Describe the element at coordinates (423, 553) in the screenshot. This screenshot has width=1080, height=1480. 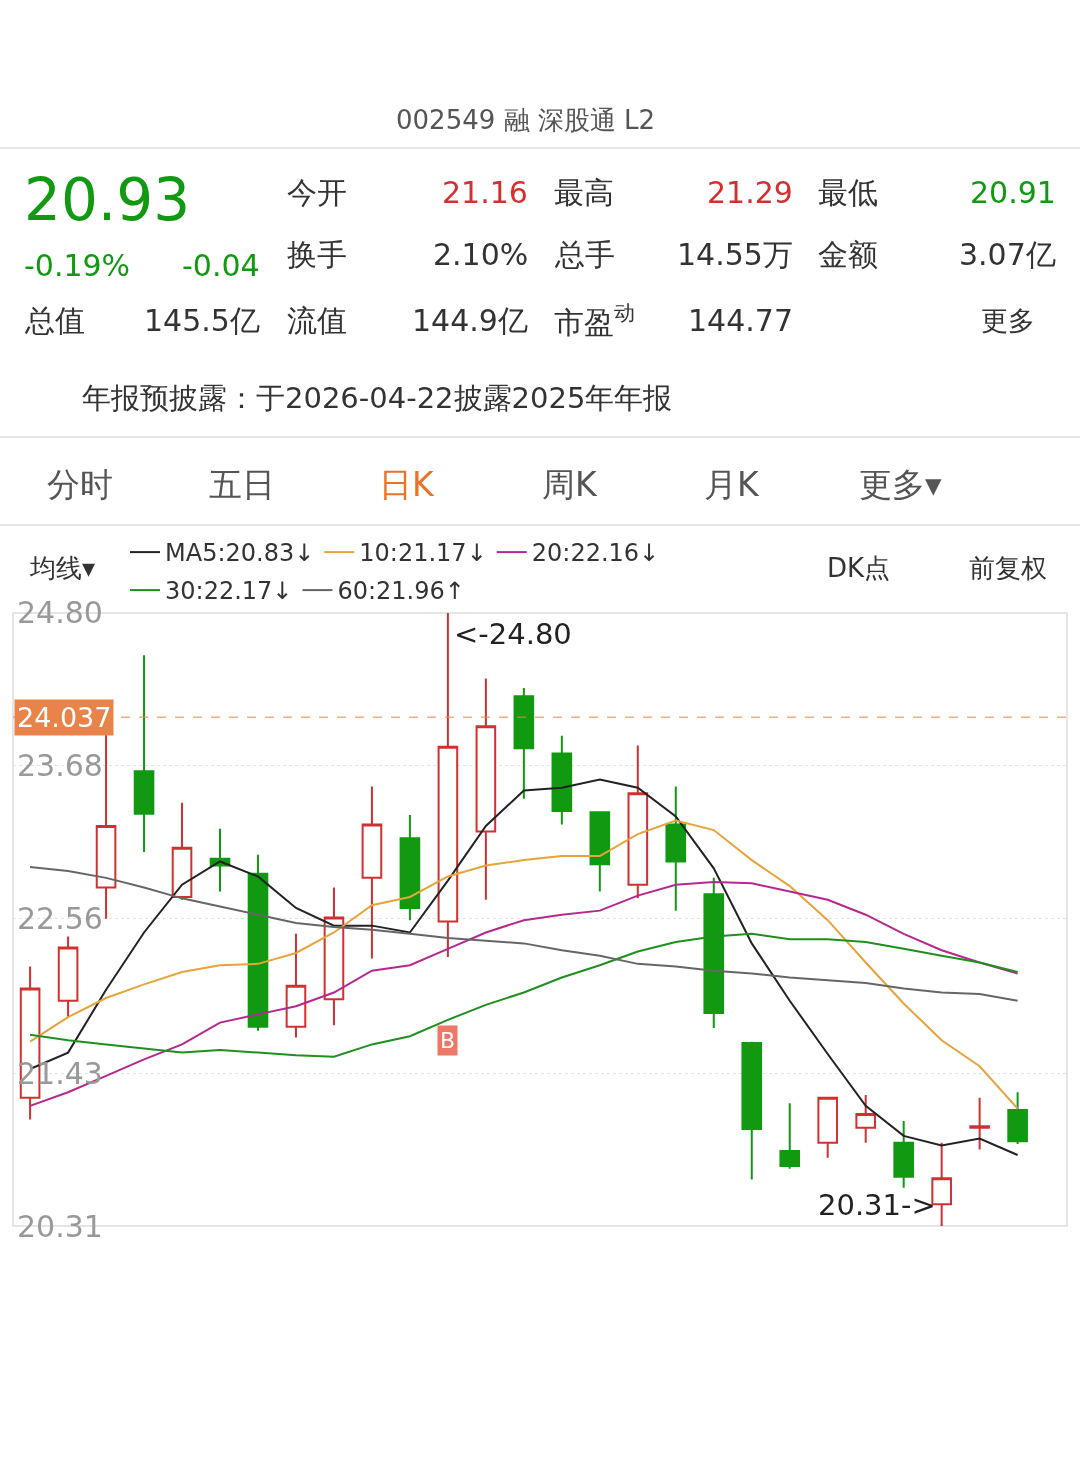
I see `legend-label: 10:21.17↓` at that location.